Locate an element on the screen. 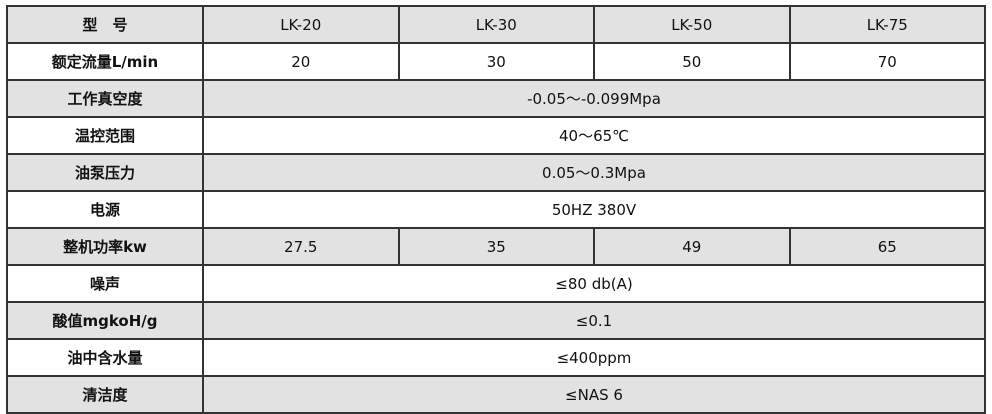  header-label: 型 号 is located at coordinates (105, 24).